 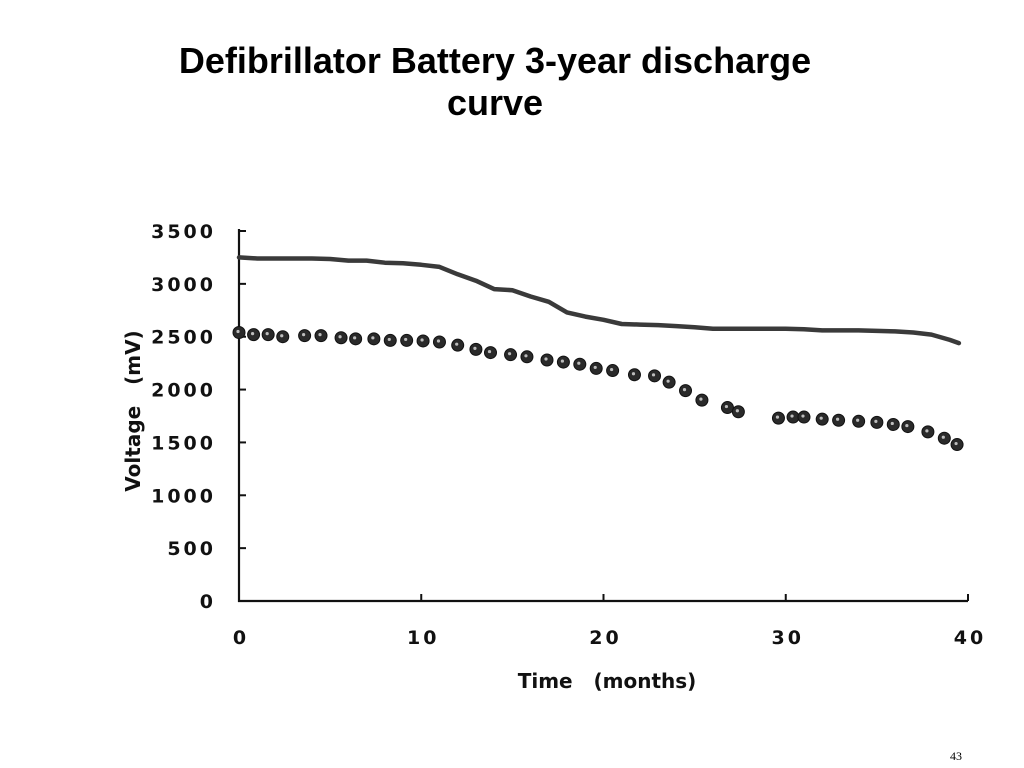 What do you see at coordinates (191, 549) in the screenshot?
I see `y-tick-label: 500` at bounding box center [191, 549].